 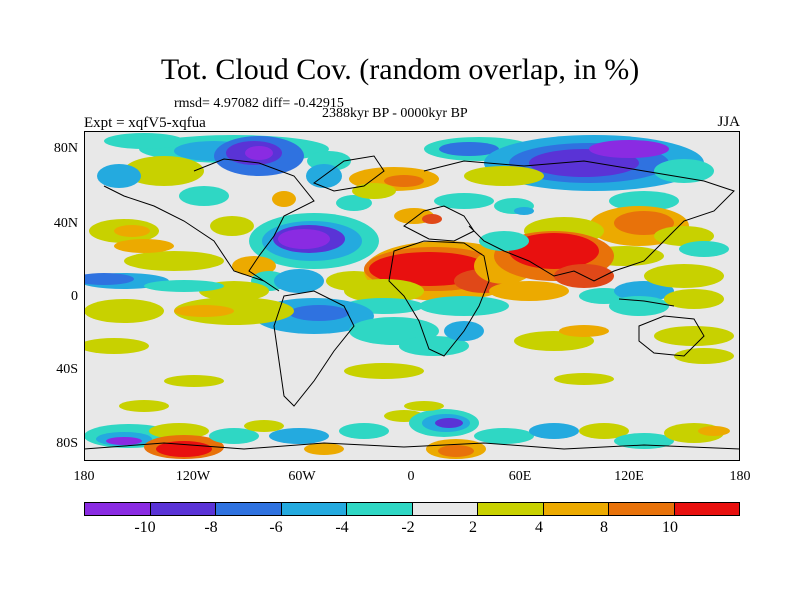 I want to click on y-tick-label: 80S, so click(x=67, y=443).